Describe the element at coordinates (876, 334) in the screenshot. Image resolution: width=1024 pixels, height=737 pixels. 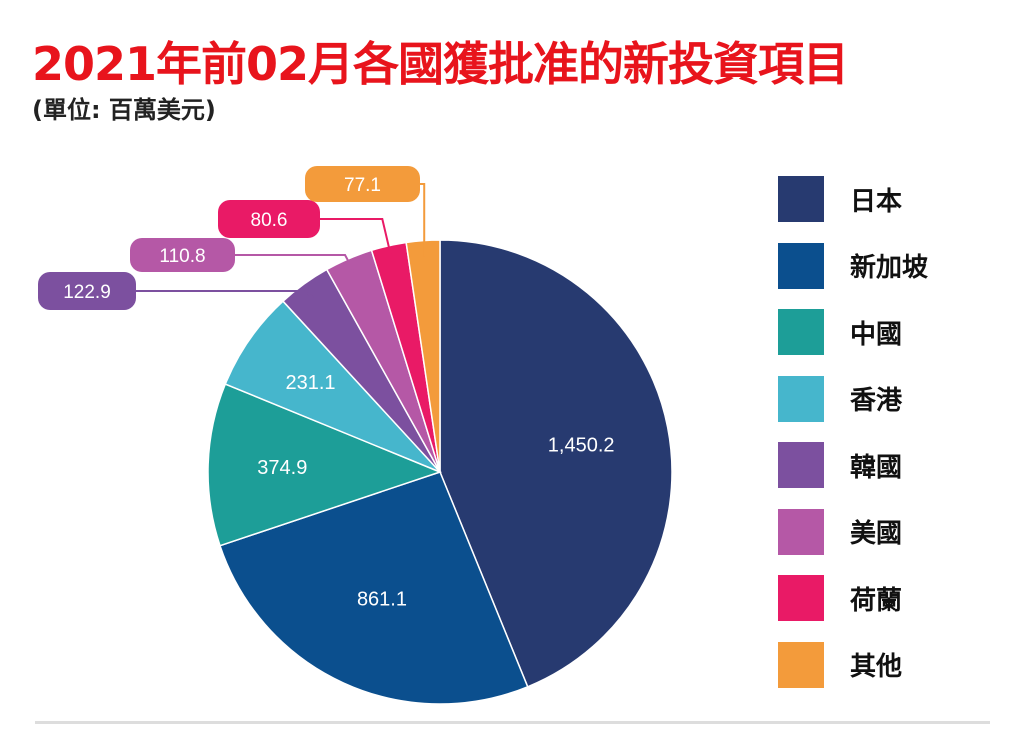
I see `legend-label: 中國` at that location.